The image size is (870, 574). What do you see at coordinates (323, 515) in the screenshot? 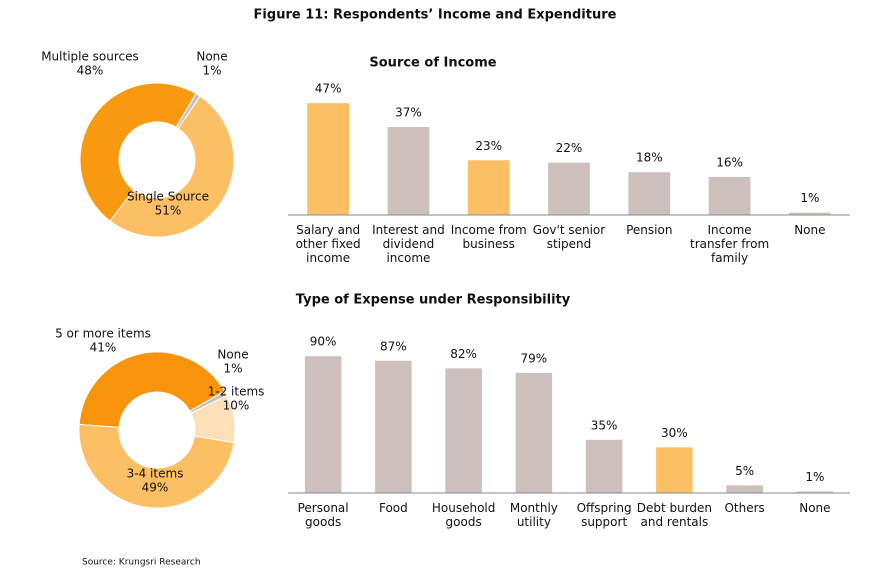
I see `x-tick-label: Personal goods` at bounding box center [323, 515].